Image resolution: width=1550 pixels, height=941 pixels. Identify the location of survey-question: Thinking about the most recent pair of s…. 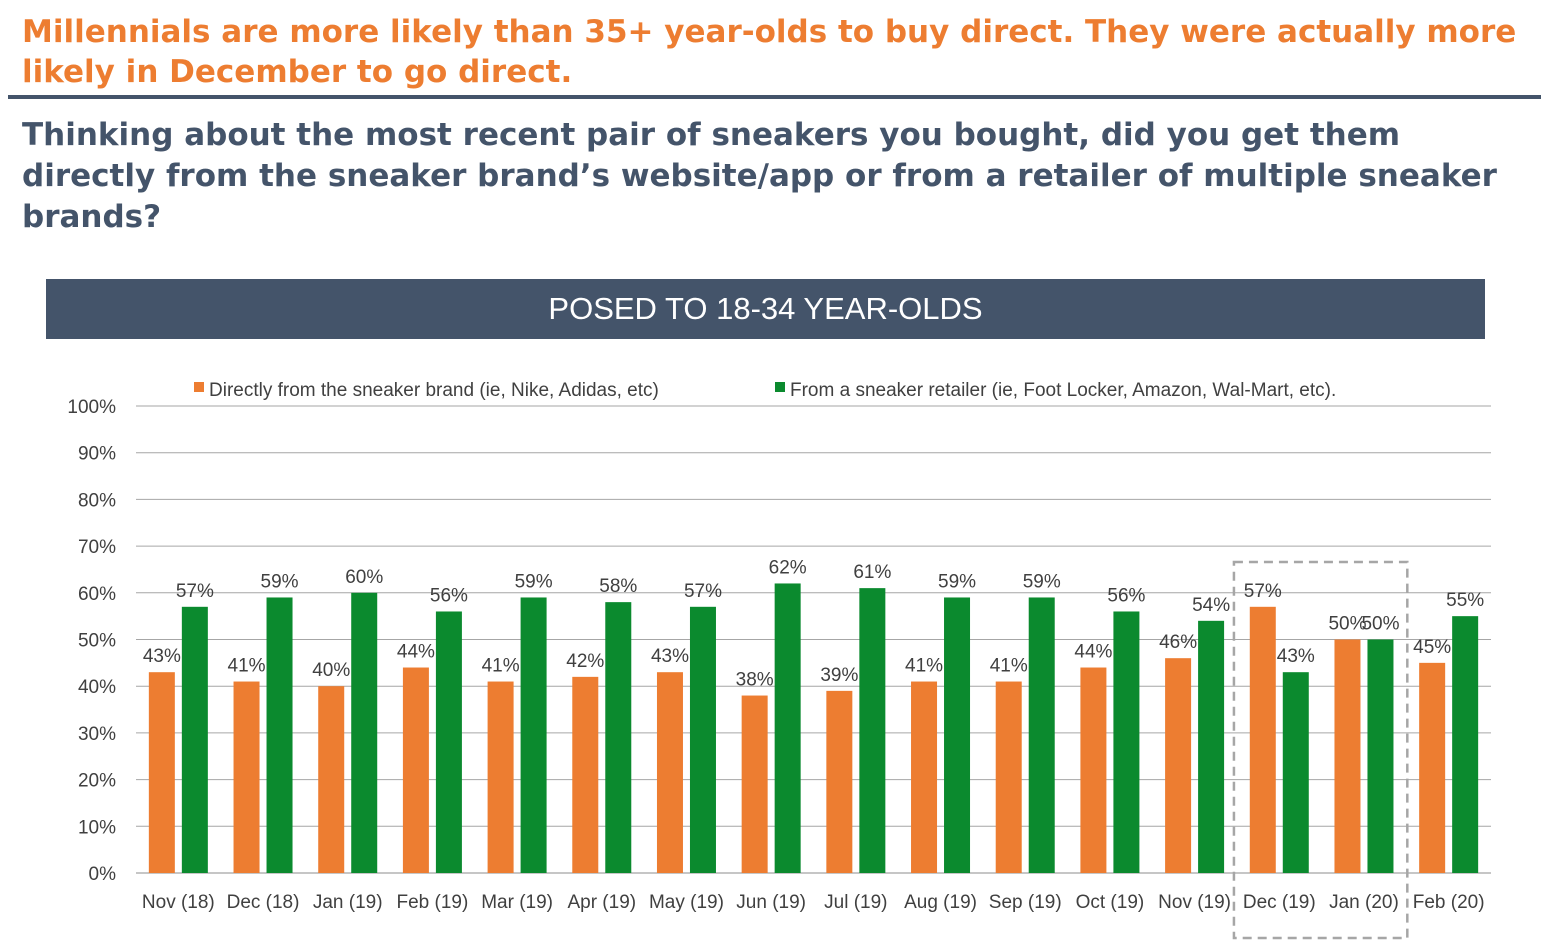
(759, 176).